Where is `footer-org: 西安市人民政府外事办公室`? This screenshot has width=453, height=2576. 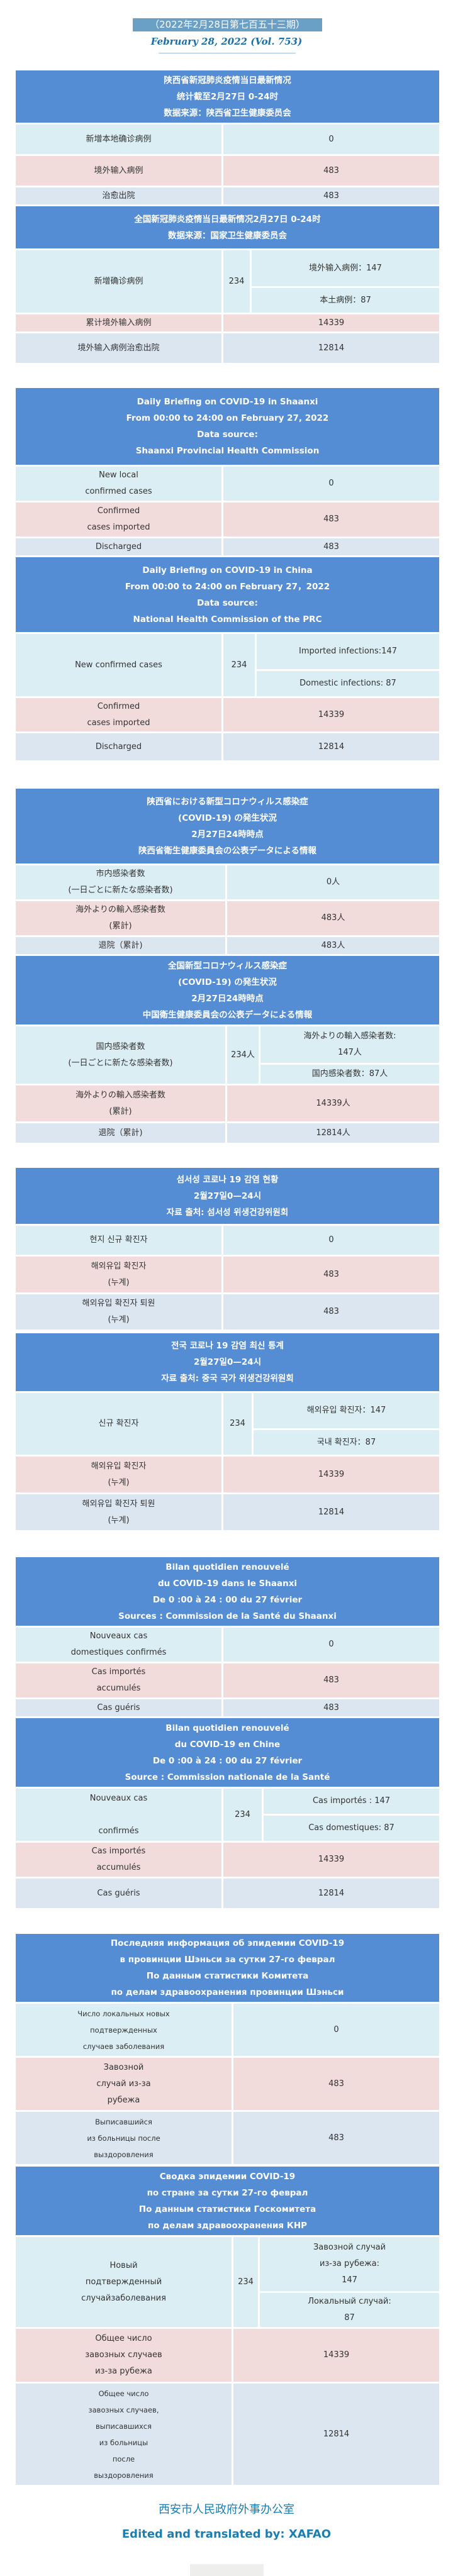
footer-org: 西安市人民政府外事办公室 is located at coordinates (226, 2509).